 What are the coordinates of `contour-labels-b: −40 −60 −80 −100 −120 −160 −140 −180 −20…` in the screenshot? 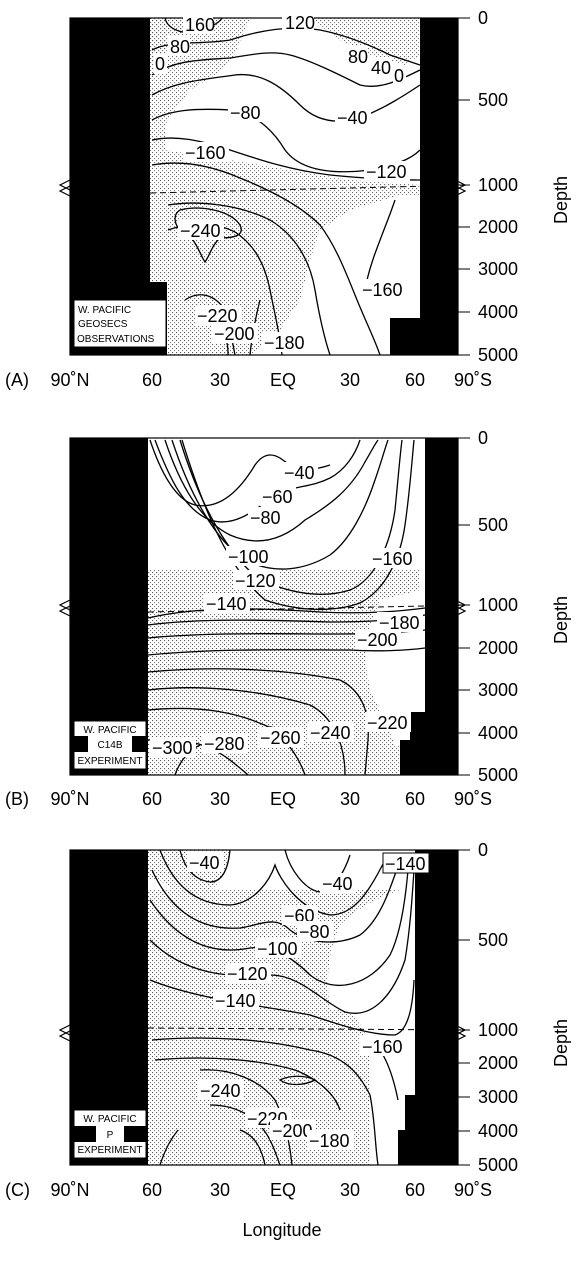 It's located at (286, 610).